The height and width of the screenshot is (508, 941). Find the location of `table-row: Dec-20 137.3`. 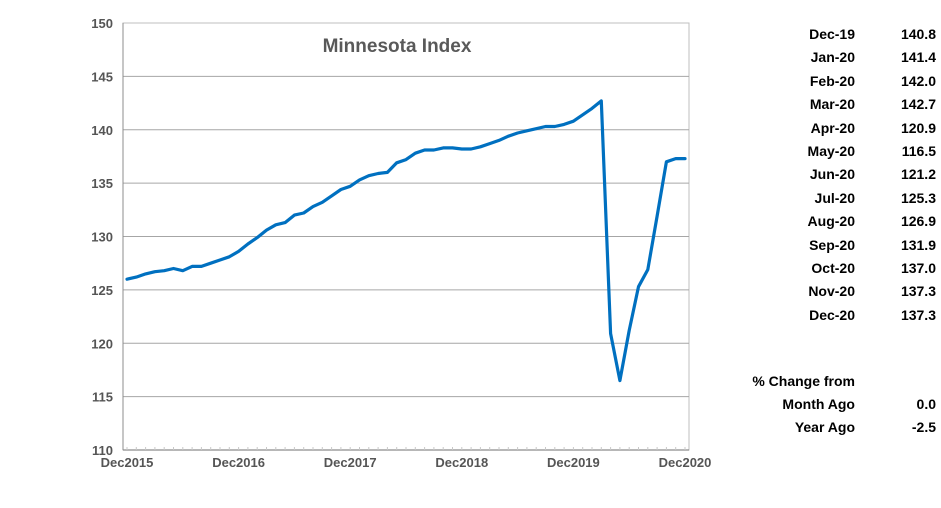

table-row: Dec-20 137.3 is located at coordinates (818, 315).